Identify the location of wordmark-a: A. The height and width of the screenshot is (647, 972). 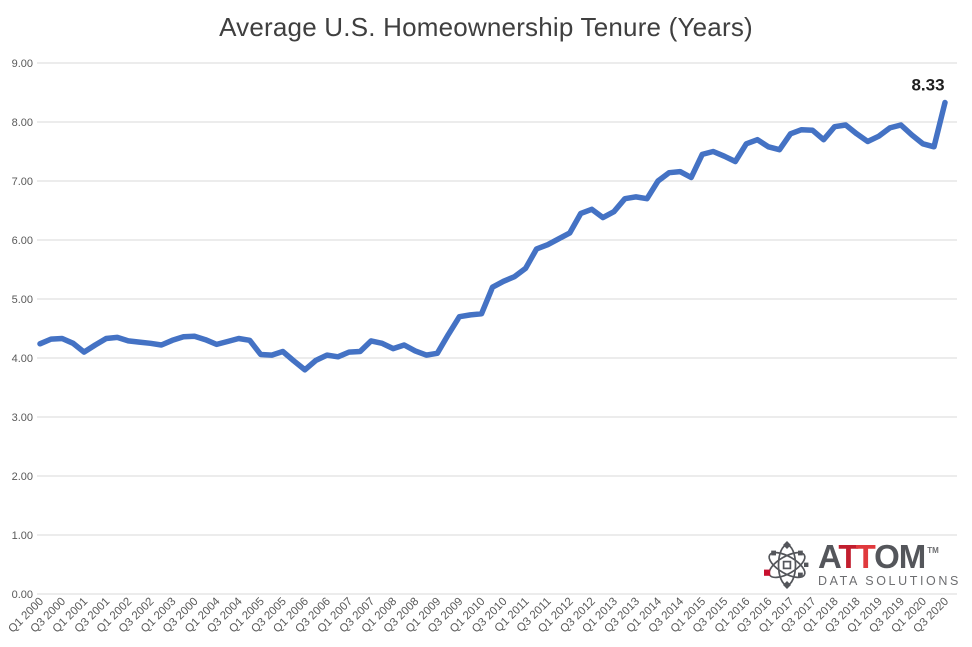
(828, 556).